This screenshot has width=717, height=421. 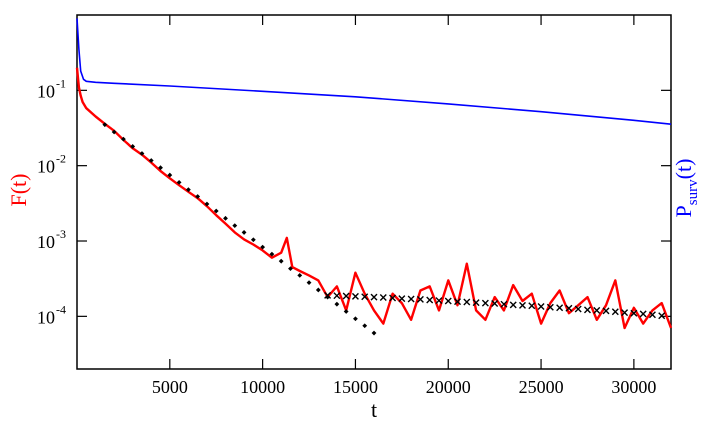 I want to click on x-axis-title: t, so click(x=374, y=409).